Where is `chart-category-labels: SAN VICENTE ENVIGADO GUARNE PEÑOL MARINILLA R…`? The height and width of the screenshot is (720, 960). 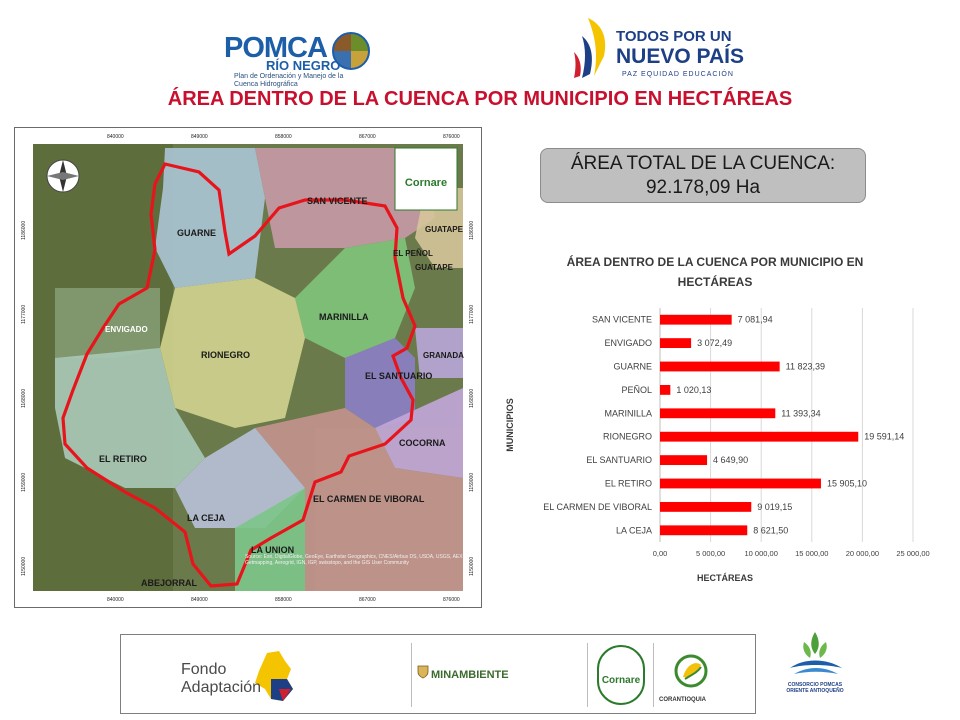
chart-category-labels: SAN VICENTE ENVIGADO GUARNE PEÑOL MARINILLA R… is located at coordinates (597, 425).